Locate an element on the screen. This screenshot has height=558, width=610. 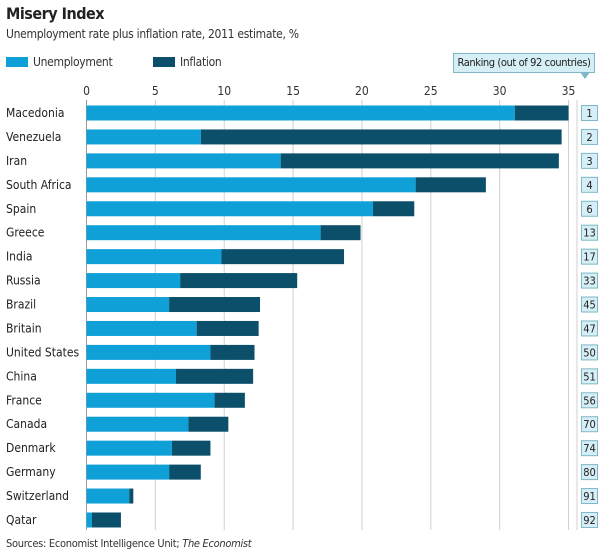
category-label: Switzerland is located at coordinates (37, 496).